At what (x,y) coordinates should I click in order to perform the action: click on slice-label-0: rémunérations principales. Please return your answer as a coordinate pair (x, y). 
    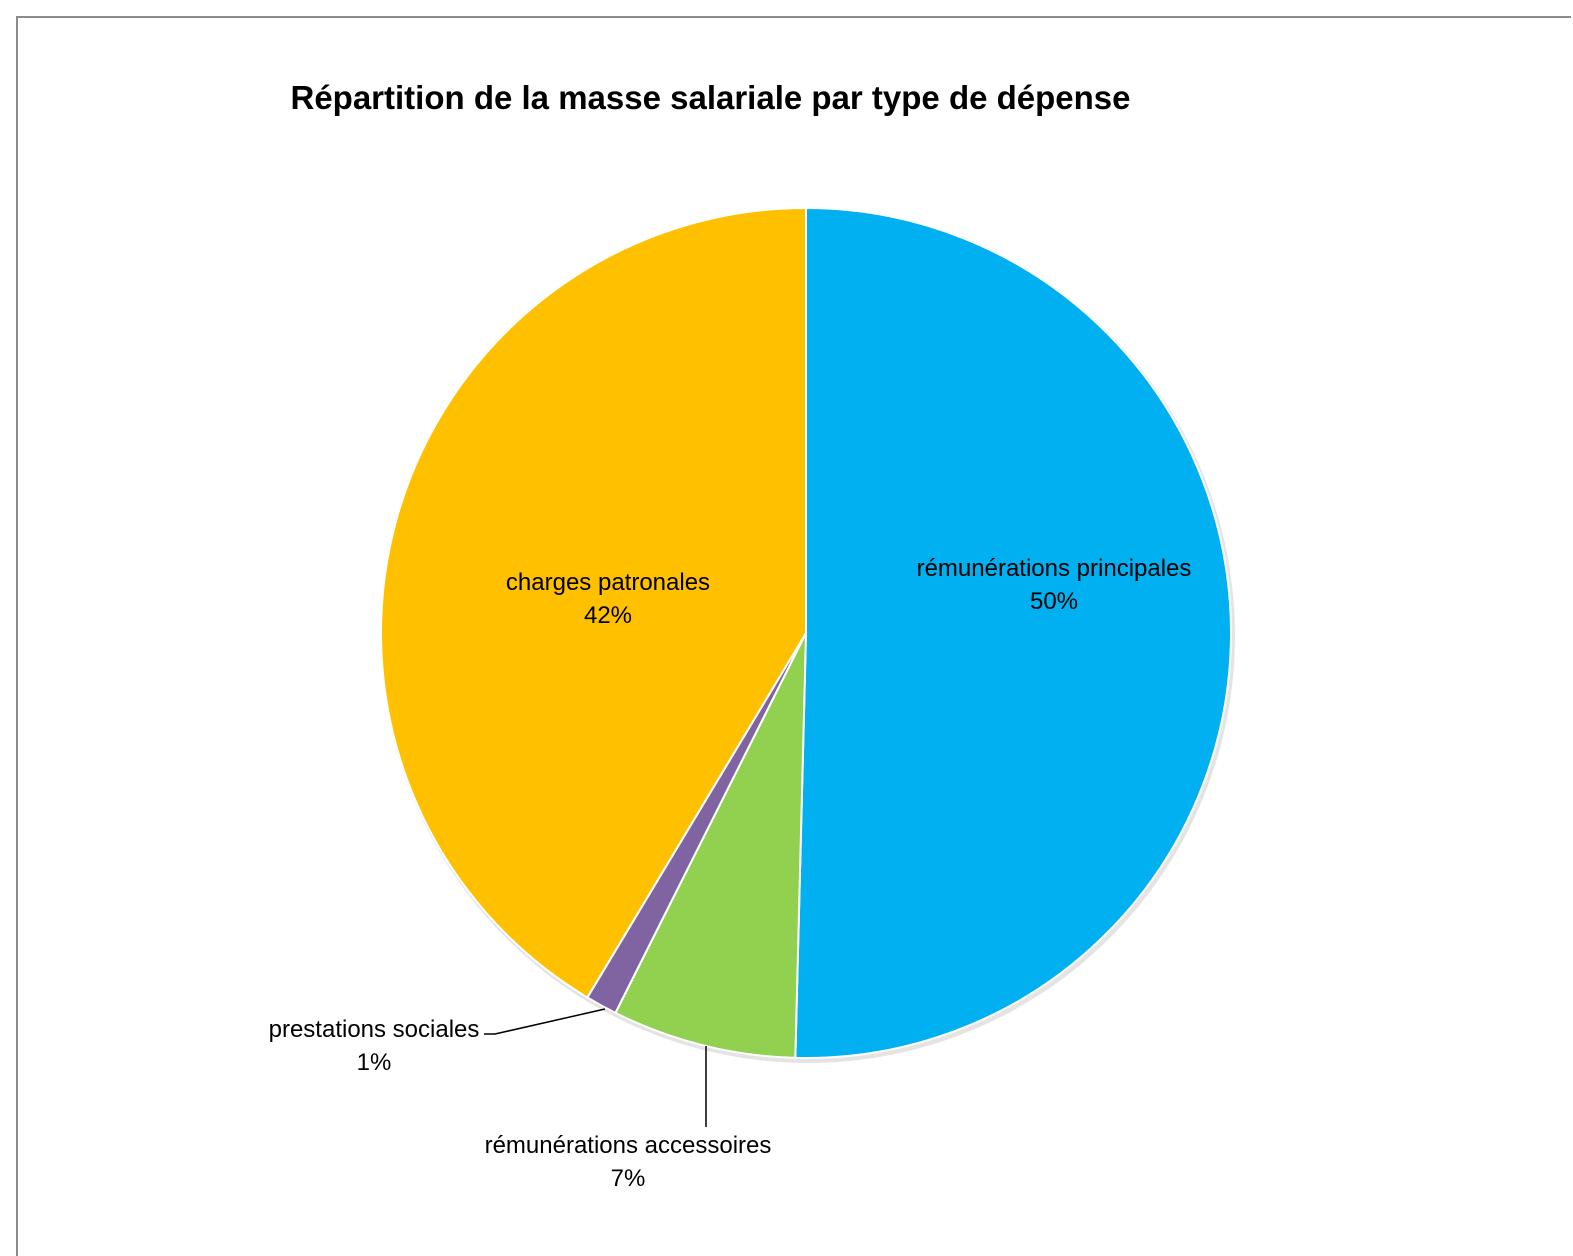
    Looking at the image, I should click on (1054, 568).